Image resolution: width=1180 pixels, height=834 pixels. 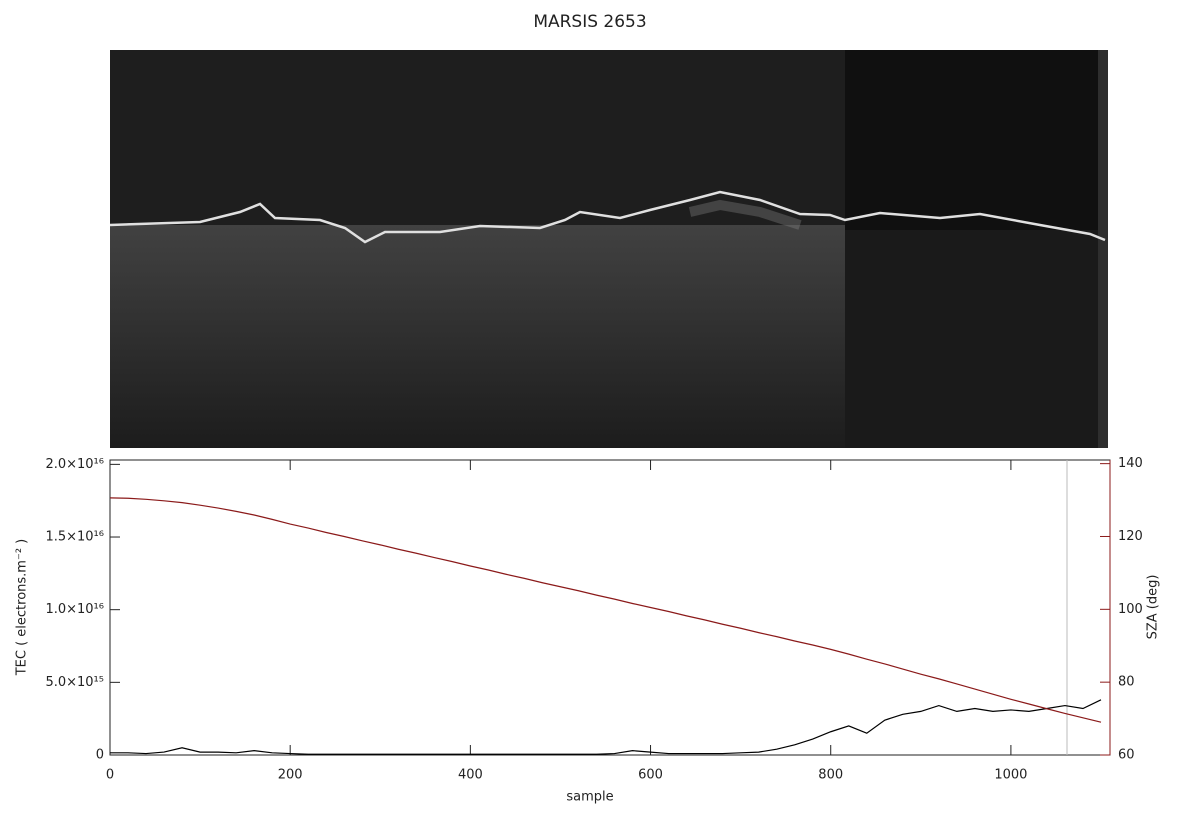 I want to click on y-tick-label: 1.0×10¹⁶, so click(x=74, y=609).